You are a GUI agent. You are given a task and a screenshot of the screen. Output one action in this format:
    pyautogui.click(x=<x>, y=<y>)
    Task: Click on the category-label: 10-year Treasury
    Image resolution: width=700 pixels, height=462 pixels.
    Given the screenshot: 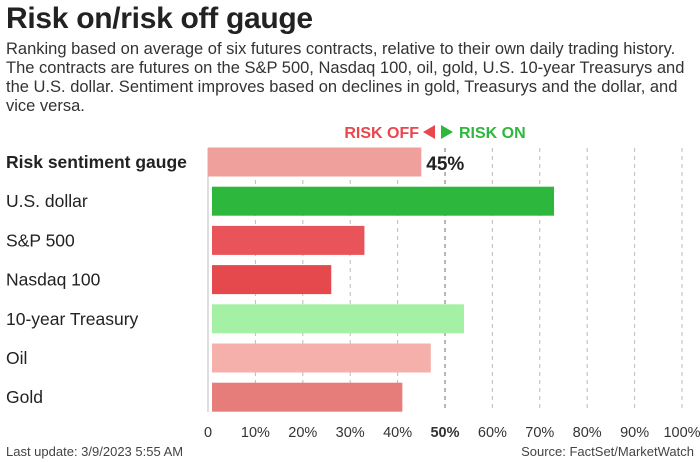 What is the action you would take?
    pyautogui.click(x=72, y=319)
    